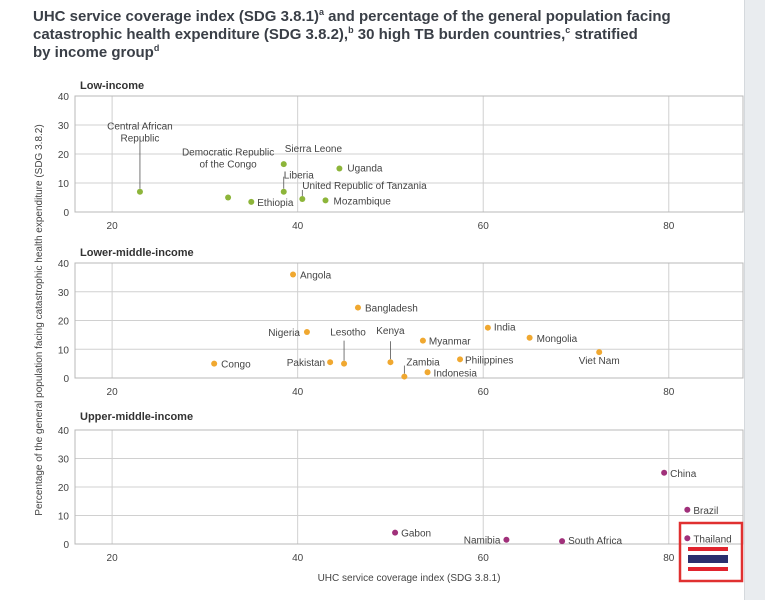 The image size is (765, 600). Describe the element at coordinates (482, 541) in the screenshot. I see `point-label: Namibia` at that location.